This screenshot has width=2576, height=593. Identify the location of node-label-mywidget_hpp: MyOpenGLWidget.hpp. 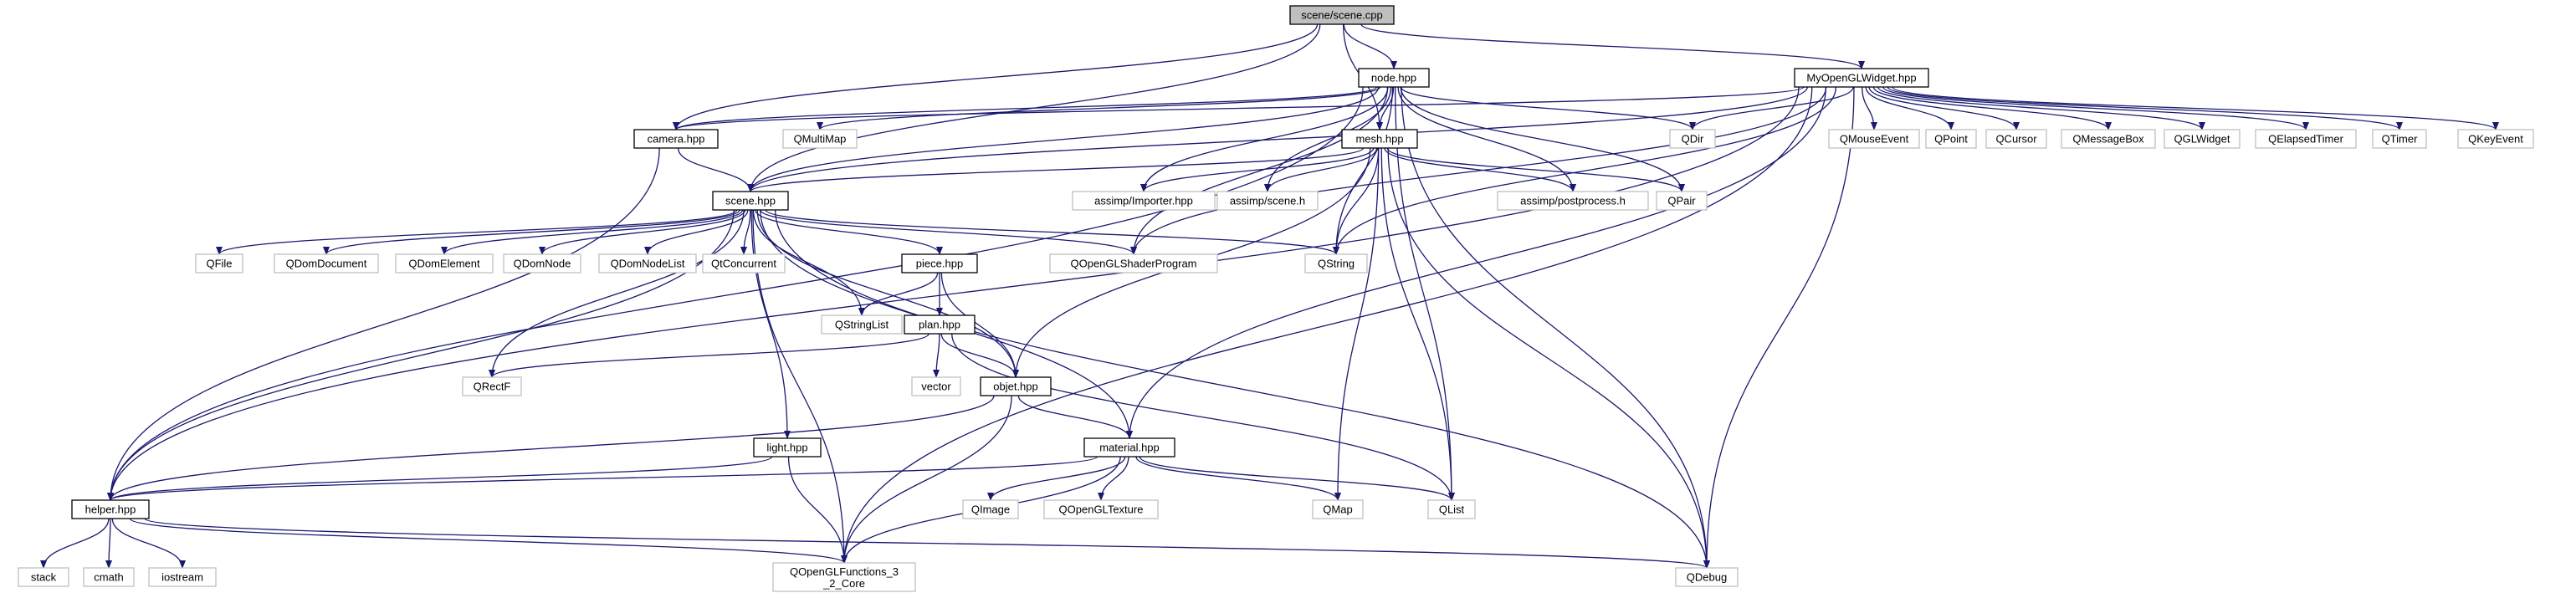
(1861, 78).